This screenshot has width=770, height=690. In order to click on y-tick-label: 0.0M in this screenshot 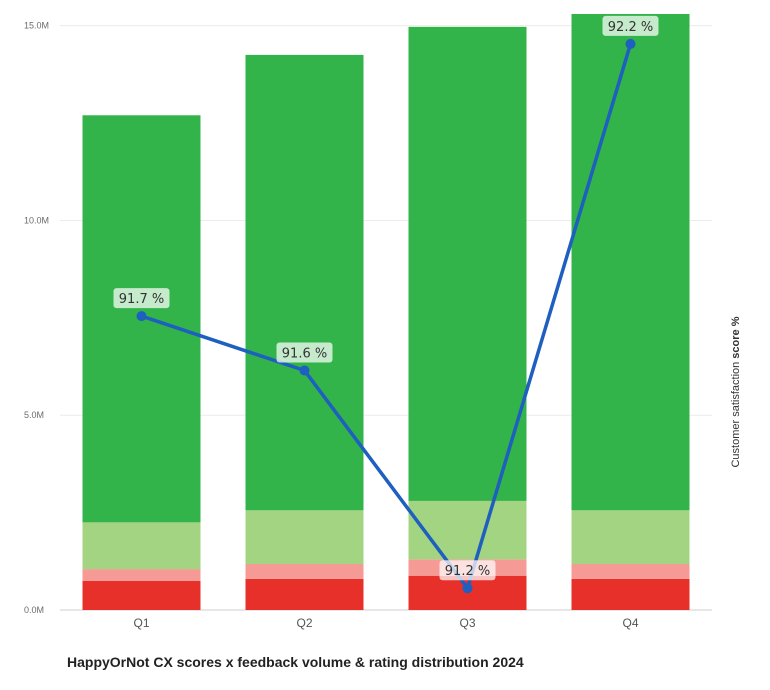, I will do `click(34, 610)`.